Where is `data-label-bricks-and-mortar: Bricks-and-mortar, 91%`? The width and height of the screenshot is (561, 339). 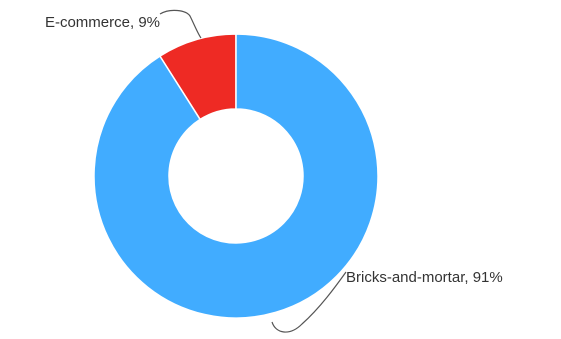
data-label-bricks-and-mortar: Bricks-and-mortar, 91% is located at coordinates (424, 277).